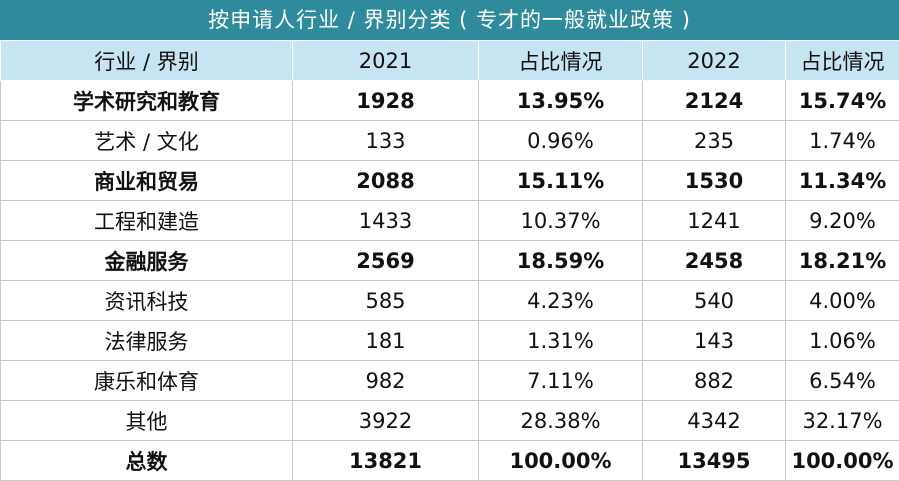  I want to click on table-cell: 4.23%, so click(560, 300).